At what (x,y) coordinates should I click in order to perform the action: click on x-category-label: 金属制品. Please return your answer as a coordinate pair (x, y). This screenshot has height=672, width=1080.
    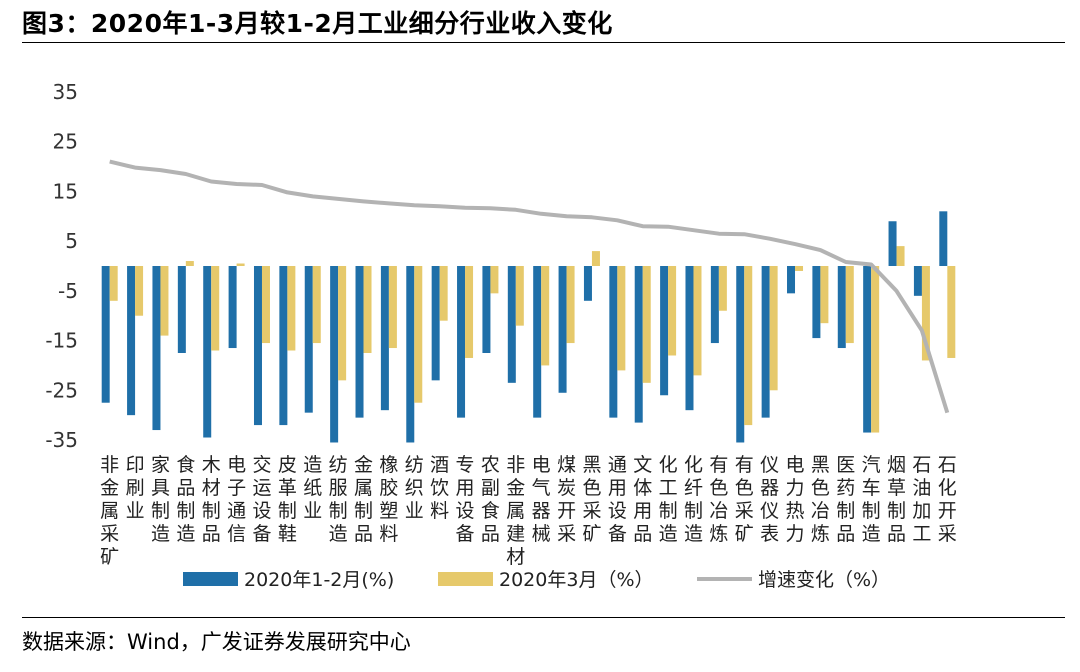
    Looking at the image, I should click on (363, 499).